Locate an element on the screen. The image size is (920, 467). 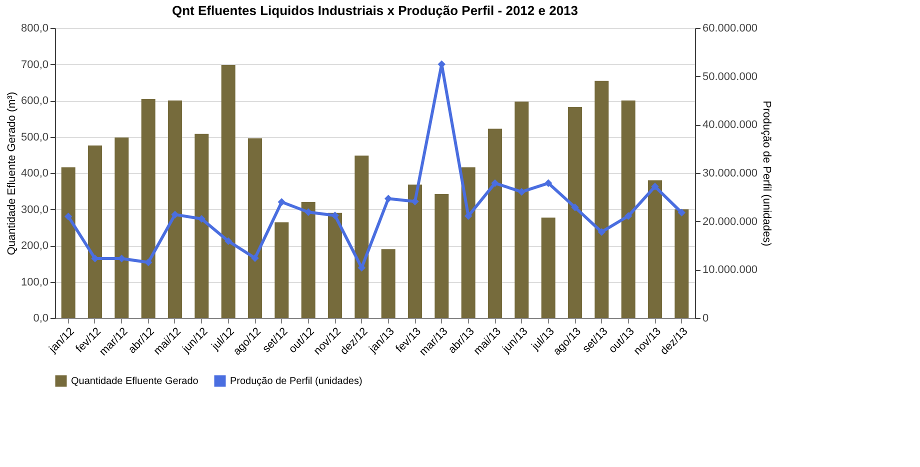
y2-axis-title: Produção de Perfil (unidades) is located at coordinates (766, 173).